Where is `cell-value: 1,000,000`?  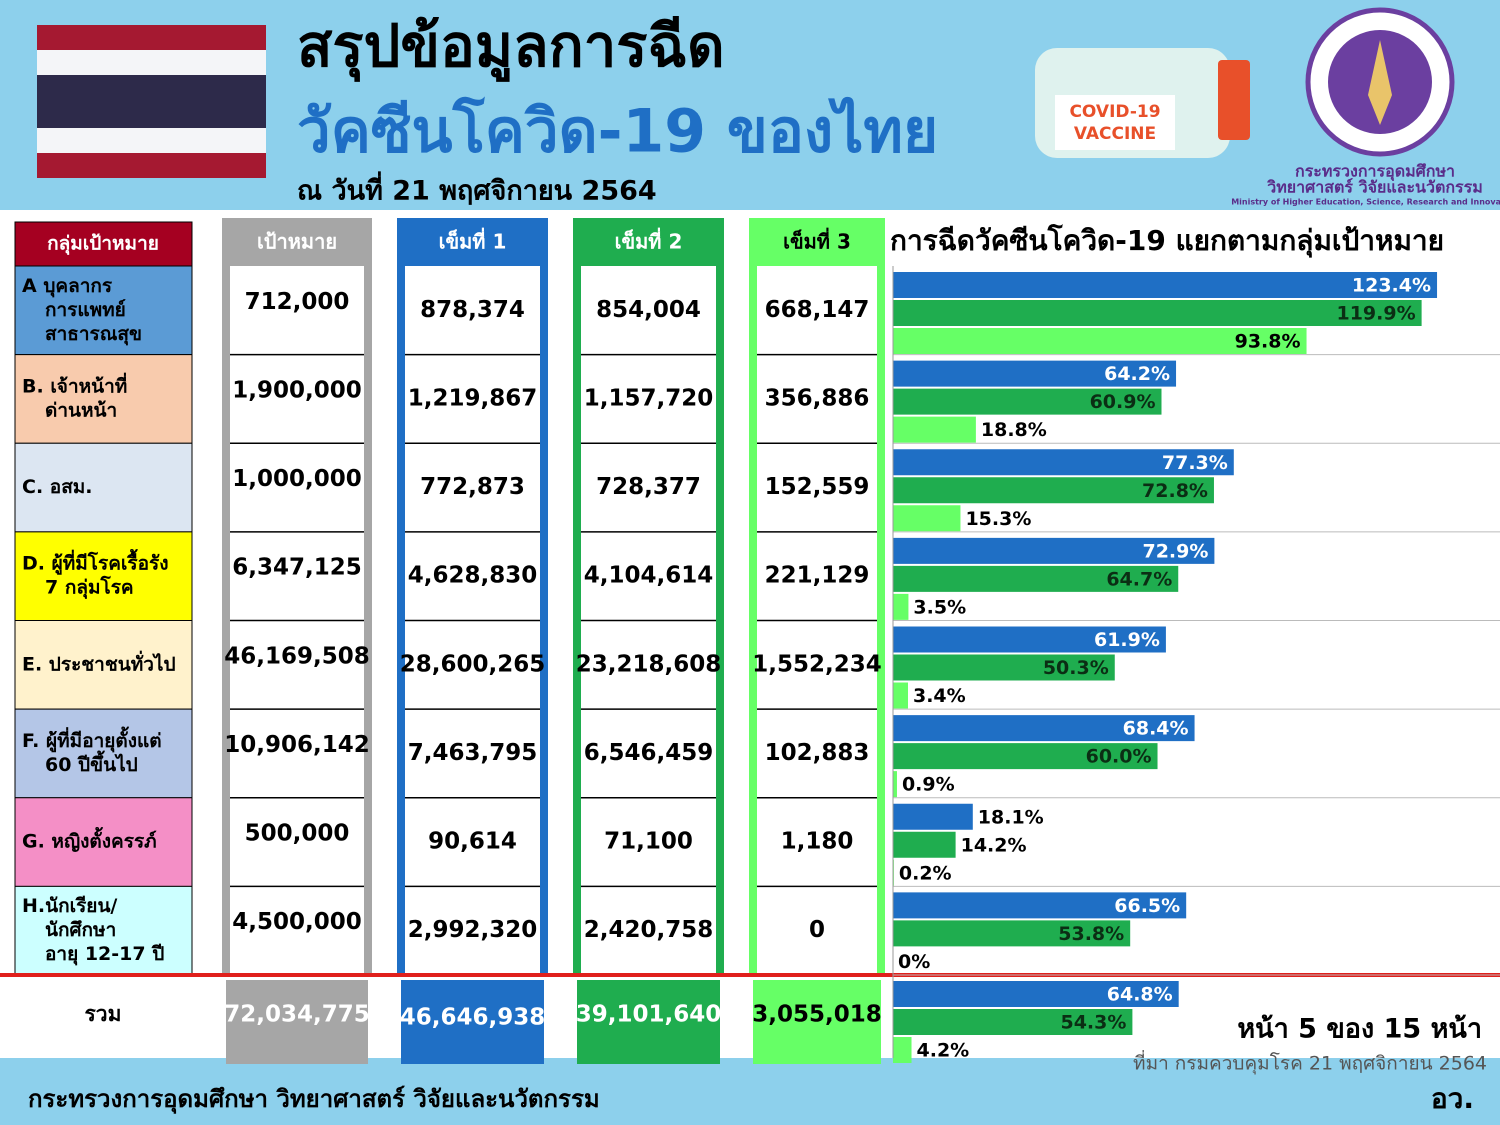
cell-value: 1,000,000 is located at coordinates (297, 479).